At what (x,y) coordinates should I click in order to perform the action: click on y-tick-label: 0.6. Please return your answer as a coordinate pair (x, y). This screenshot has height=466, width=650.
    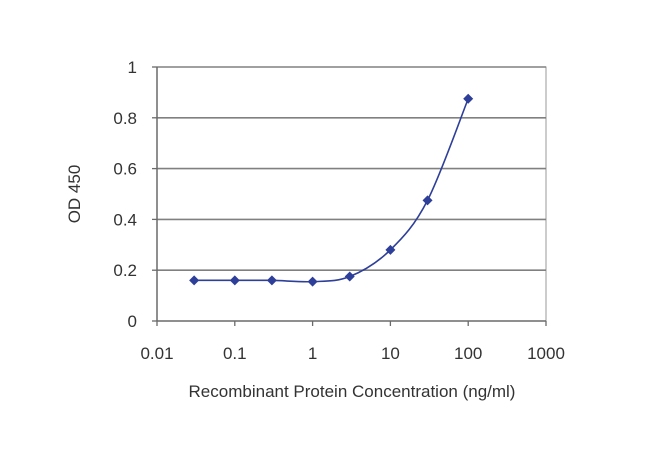
    Looking at the image, I should click on (125, 169).